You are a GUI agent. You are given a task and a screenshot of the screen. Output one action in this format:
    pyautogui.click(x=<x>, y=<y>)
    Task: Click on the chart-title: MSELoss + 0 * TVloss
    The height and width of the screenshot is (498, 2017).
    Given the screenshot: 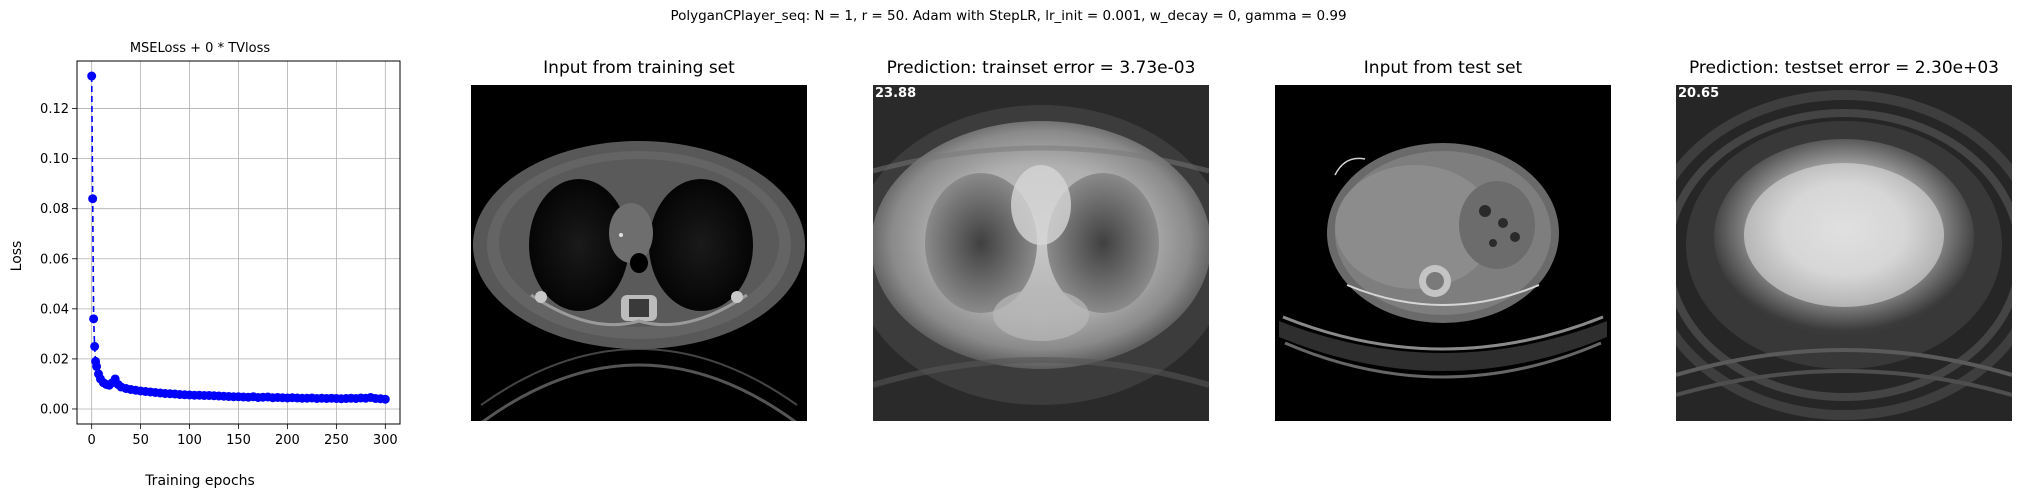 What is the action you would take?
    pyautogui.click(x=200, y=48)
    